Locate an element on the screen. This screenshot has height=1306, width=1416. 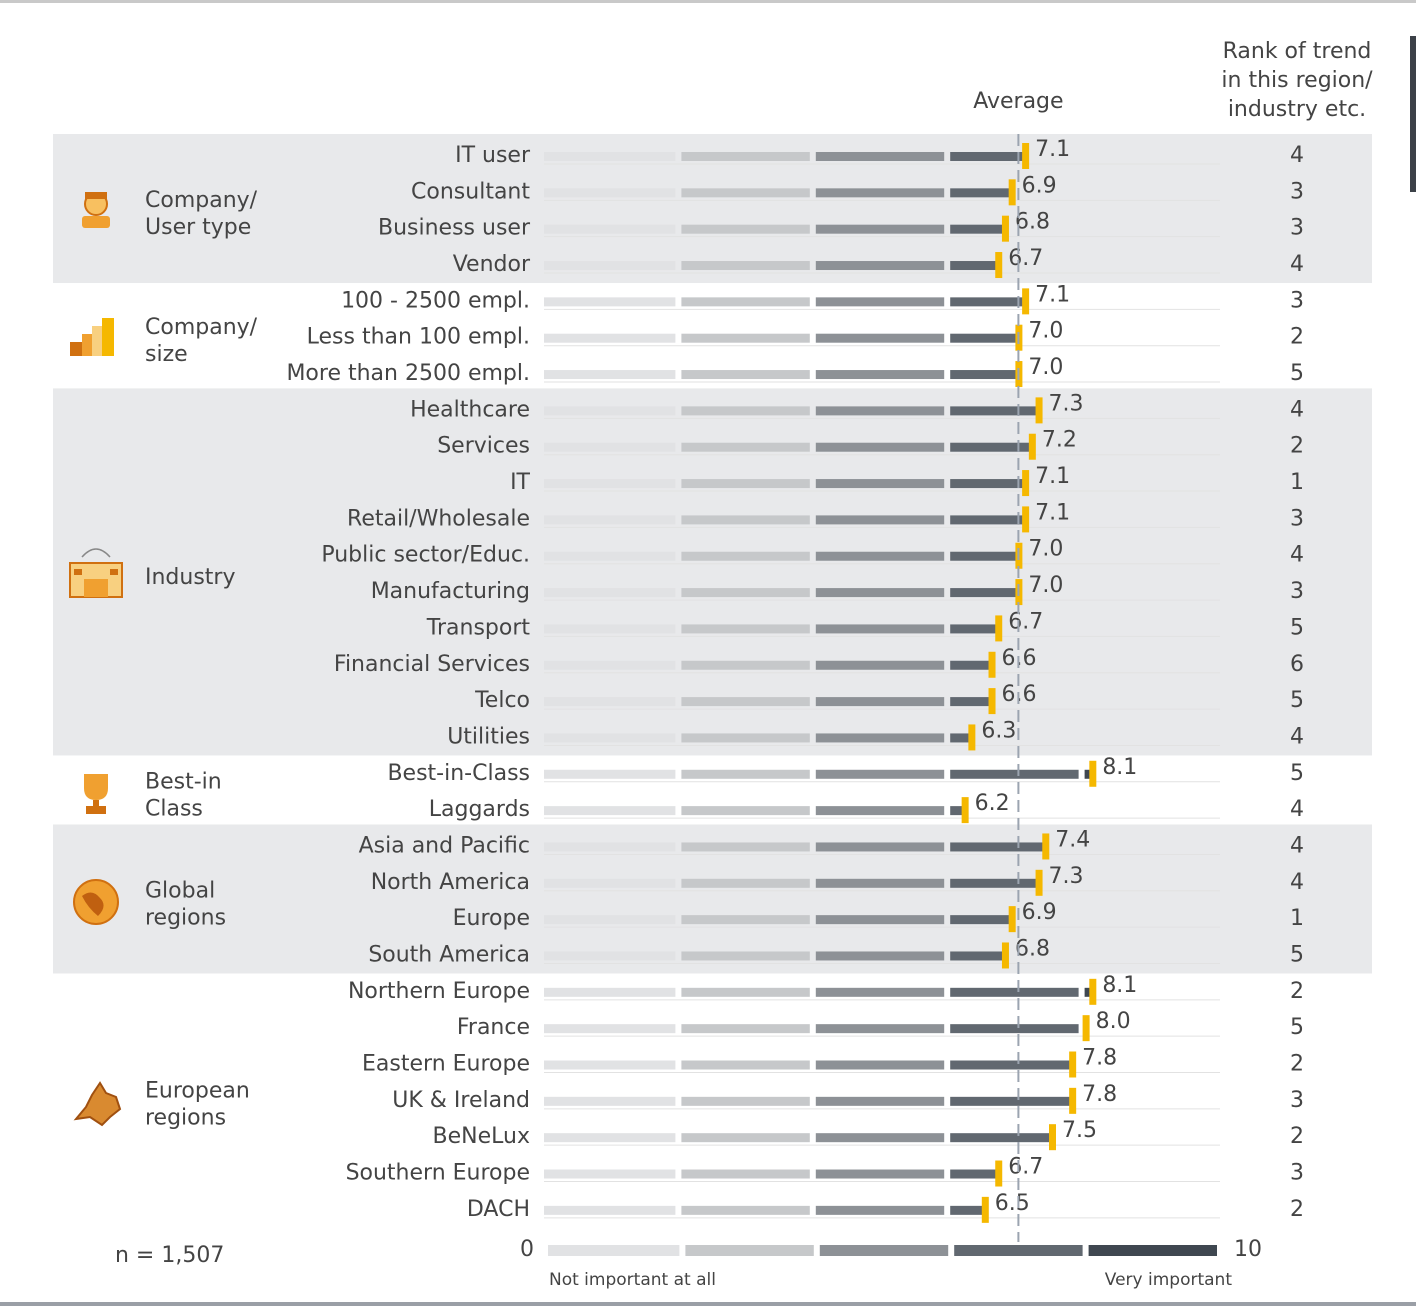
value-label: 7.1 is located at coordinates (1052, 512).